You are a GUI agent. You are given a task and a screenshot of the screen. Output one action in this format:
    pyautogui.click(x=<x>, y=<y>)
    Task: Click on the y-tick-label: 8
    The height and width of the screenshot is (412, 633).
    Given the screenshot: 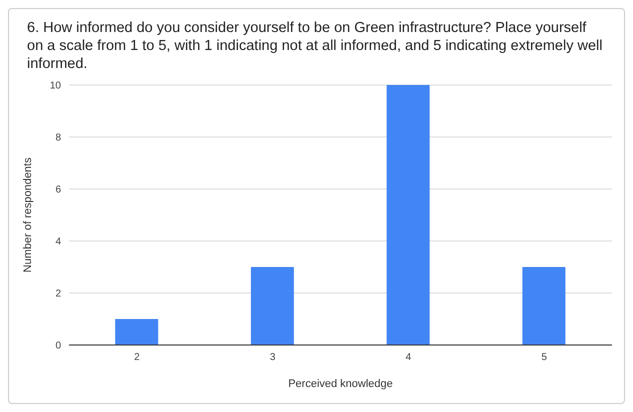 What is the action you would take?
    pyautogui.click(x=58, y=138)
    